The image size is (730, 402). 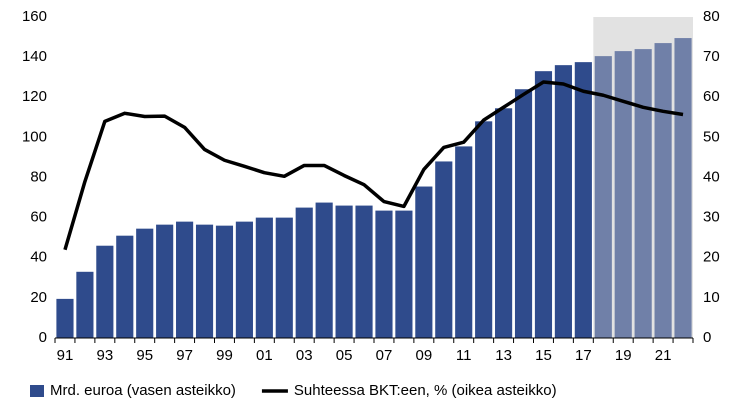 What do you see at coordinates (711, 176) in the screenshot?
I see `y2-tick-label: 40` at bounding box center [711, 176].